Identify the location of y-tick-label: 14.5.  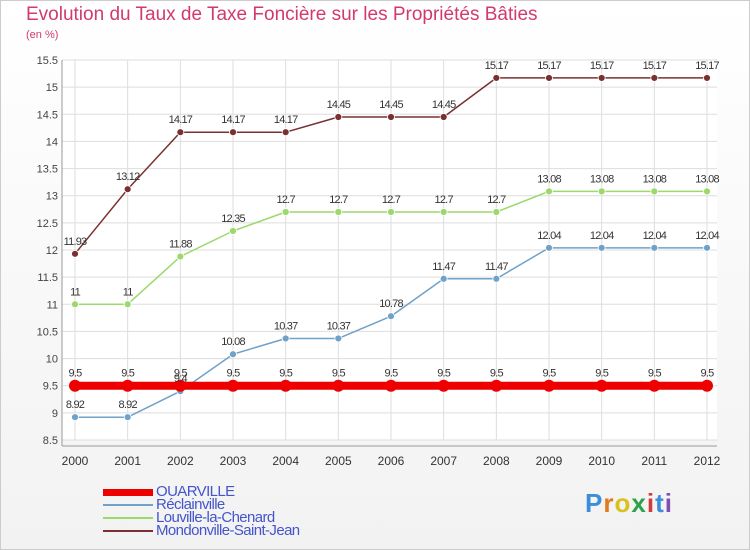
(47, 115).